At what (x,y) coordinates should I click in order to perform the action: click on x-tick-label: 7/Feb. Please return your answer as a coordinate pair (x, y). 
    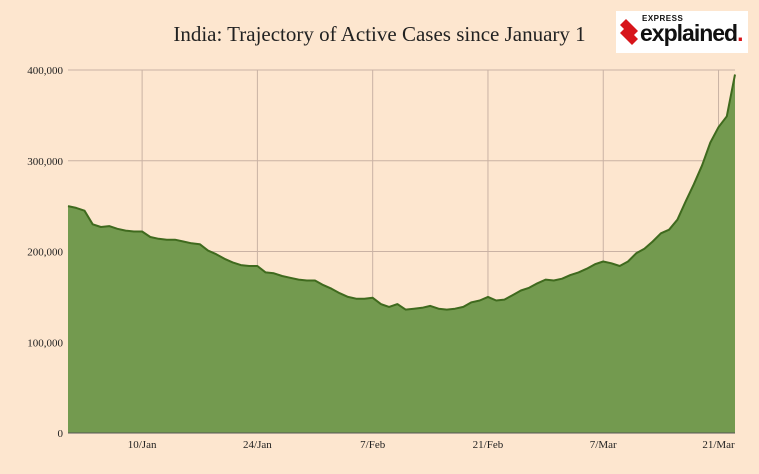
    Looking at the image, I should click on (373, 445).